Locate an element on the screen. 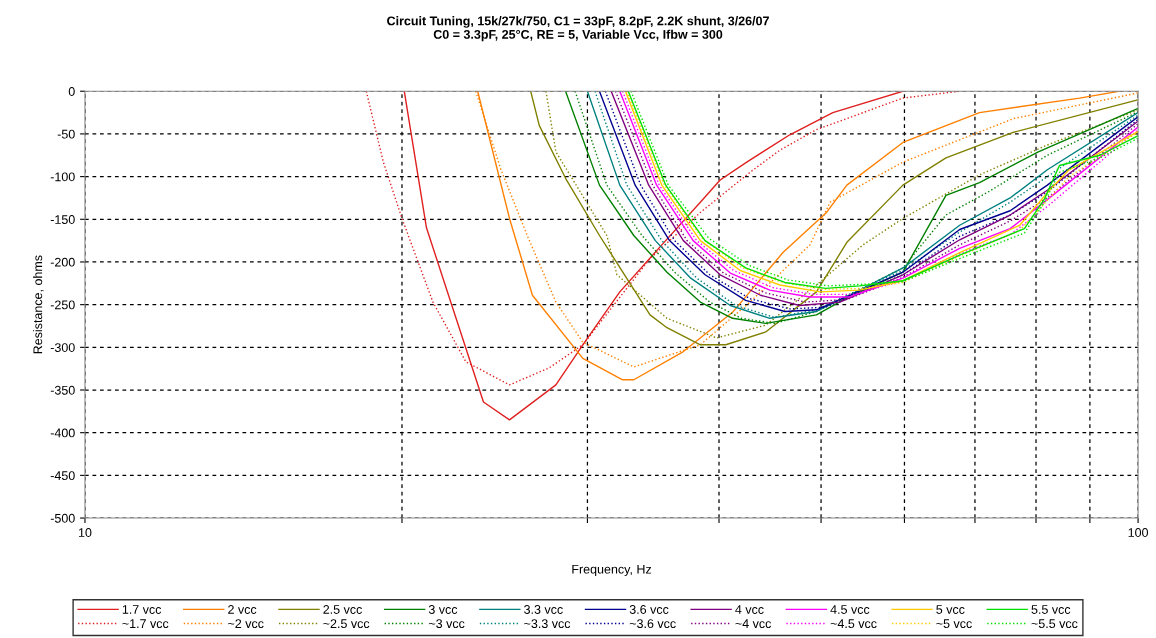 The width and height of the screenshot is (1156, 638). legend-label: 5.5 vcc is located at coordinates (1051, 609).